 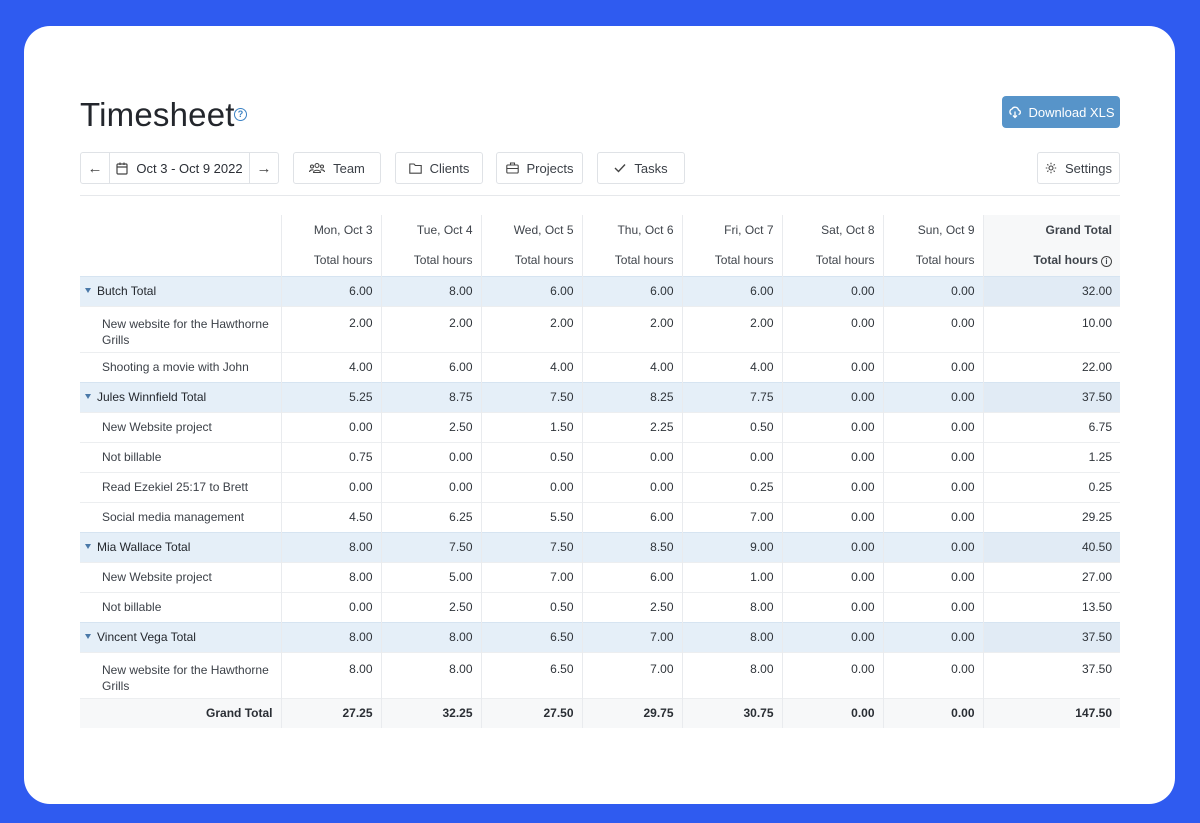 I want to click on task-name-cell: Shooting a movie with John, so click(x=180, y=366).